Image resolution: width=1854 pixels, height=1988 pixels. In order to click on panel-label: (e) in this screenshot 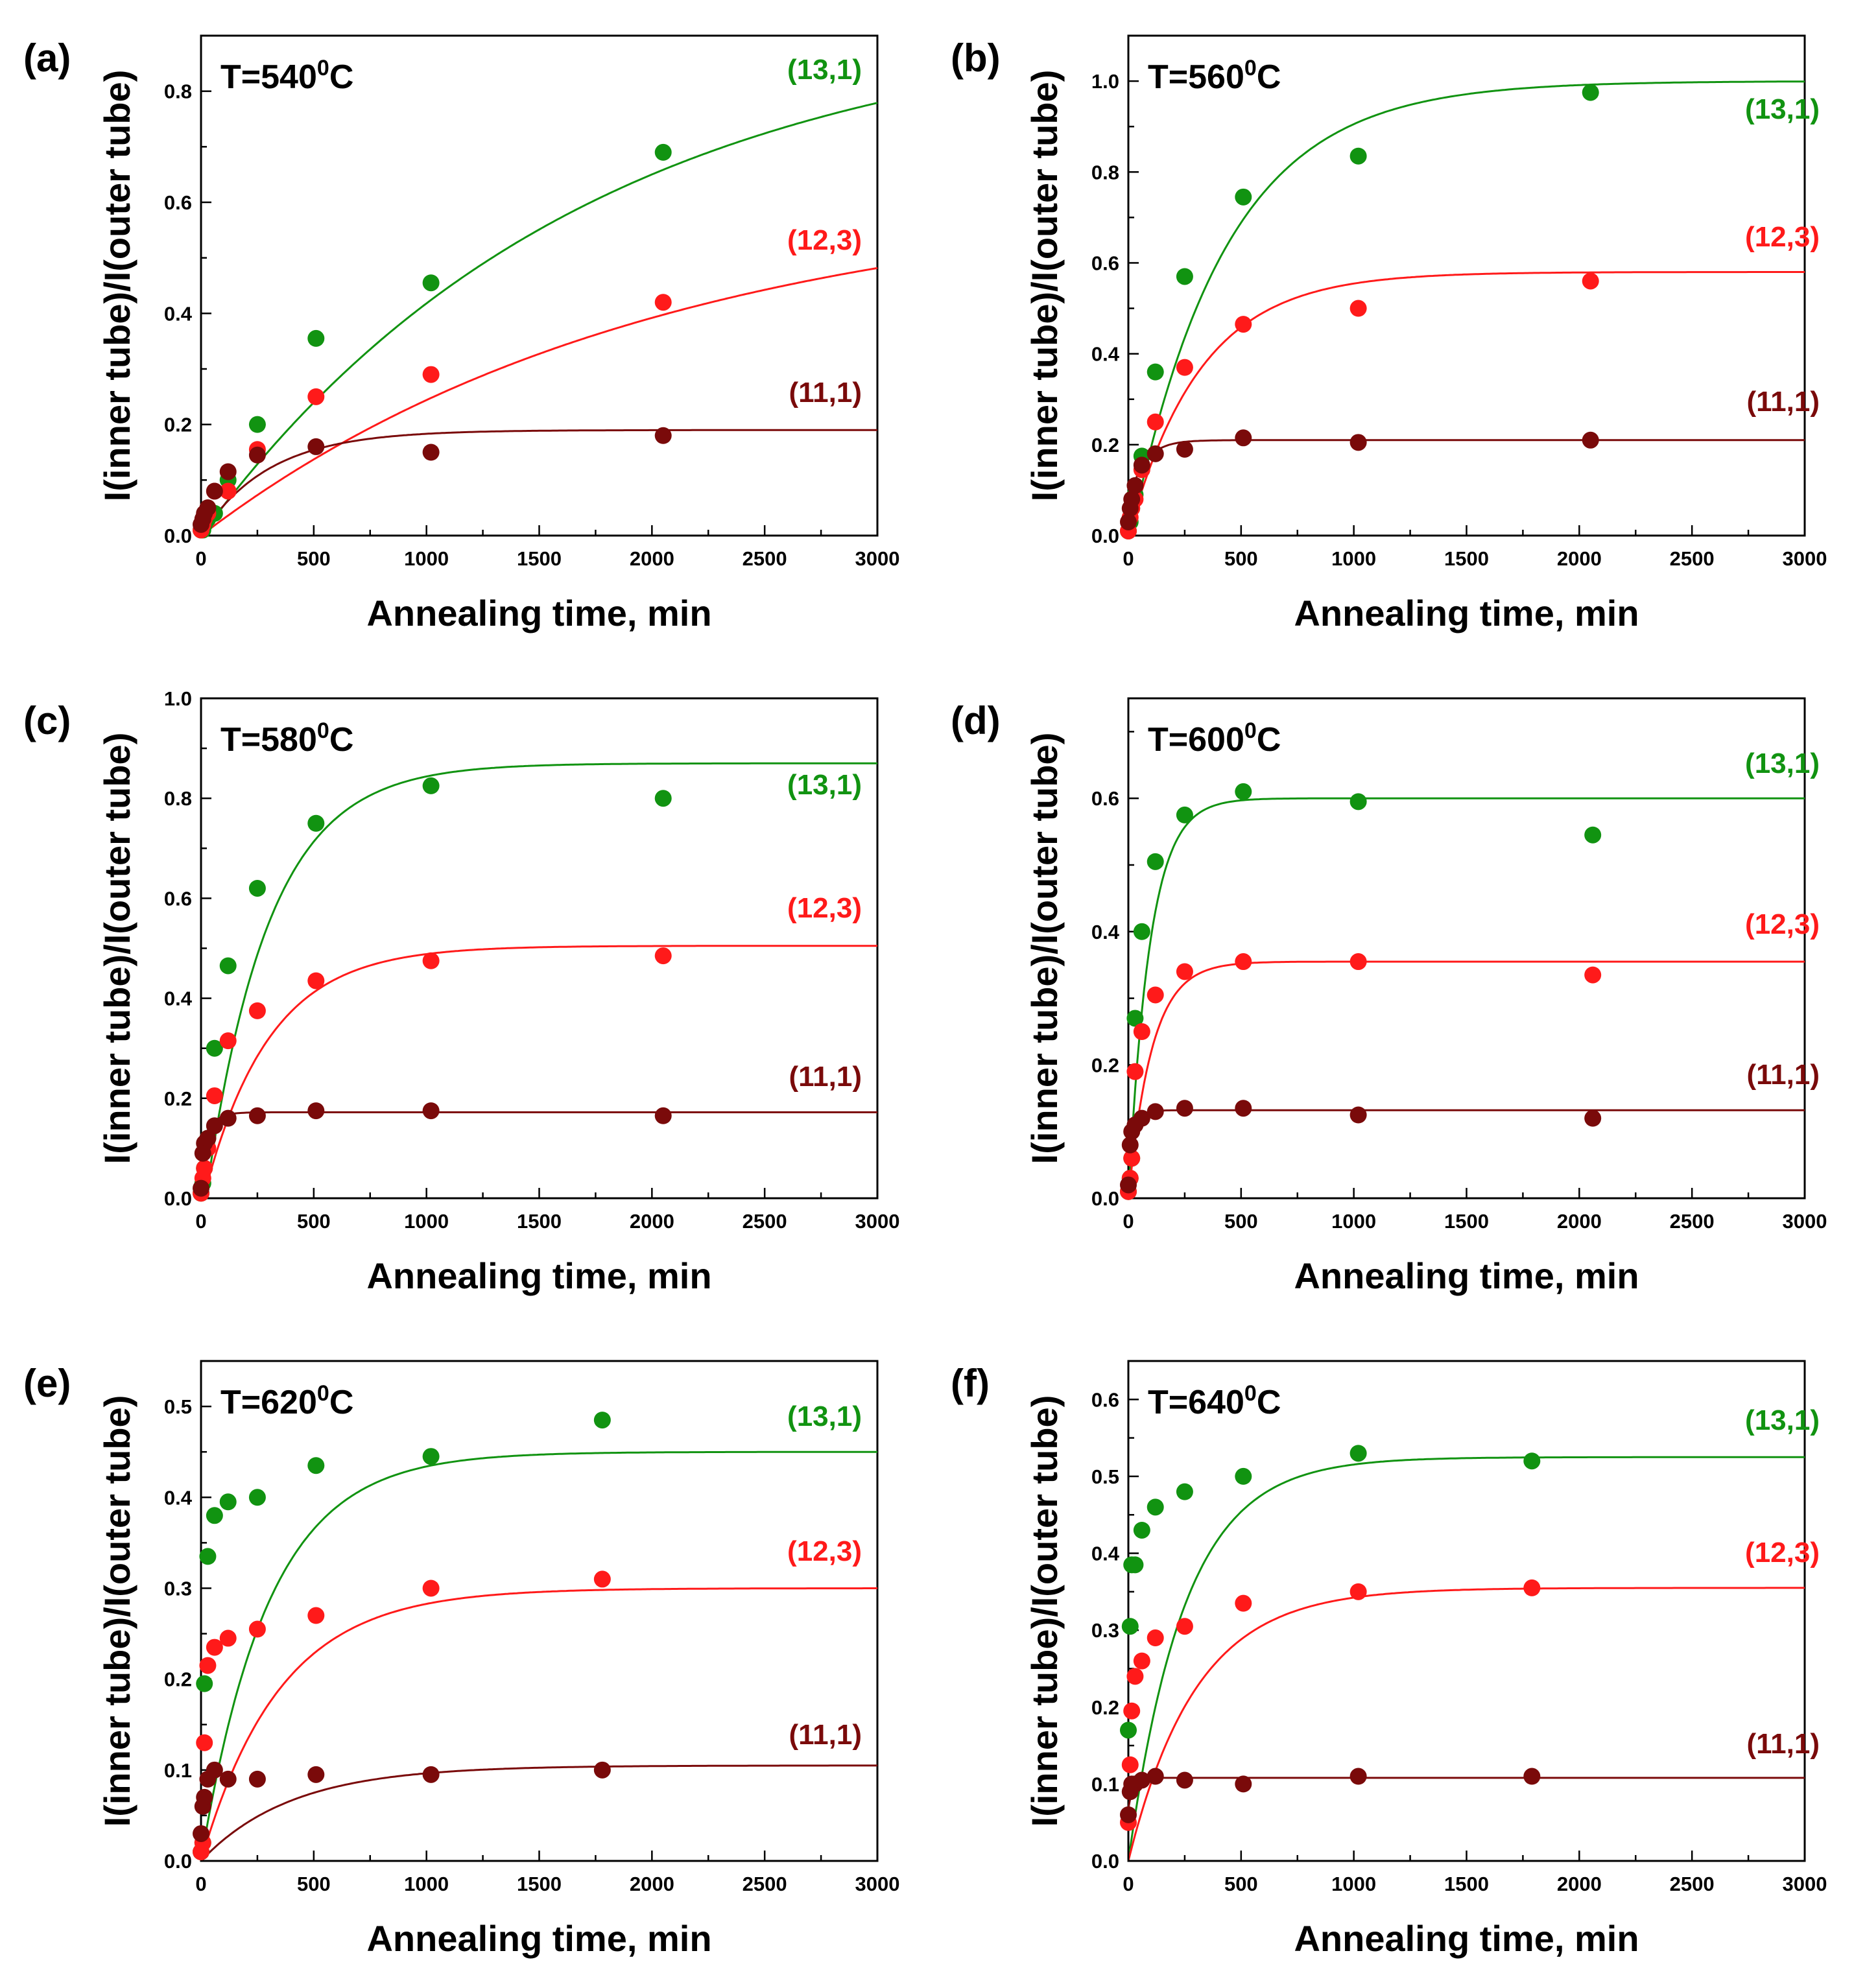, I will do `click(47, 1383)`.